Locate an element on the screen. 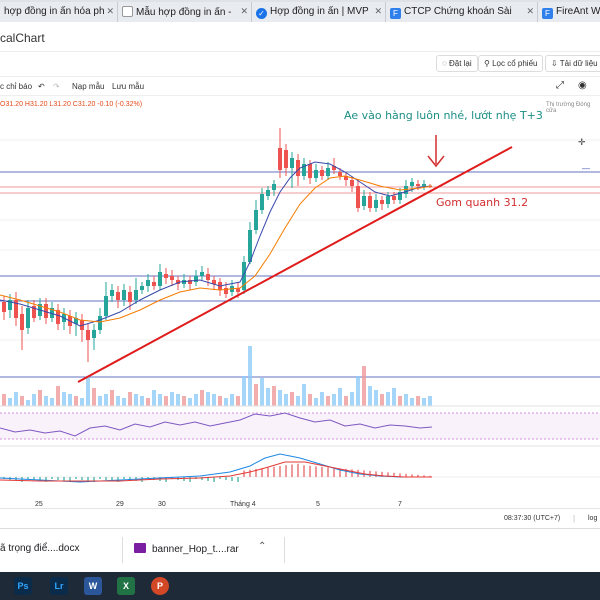 Image resolution: width=600 pixels, height=600 pixels. price-marker: — is located at coordinates (586, 168).